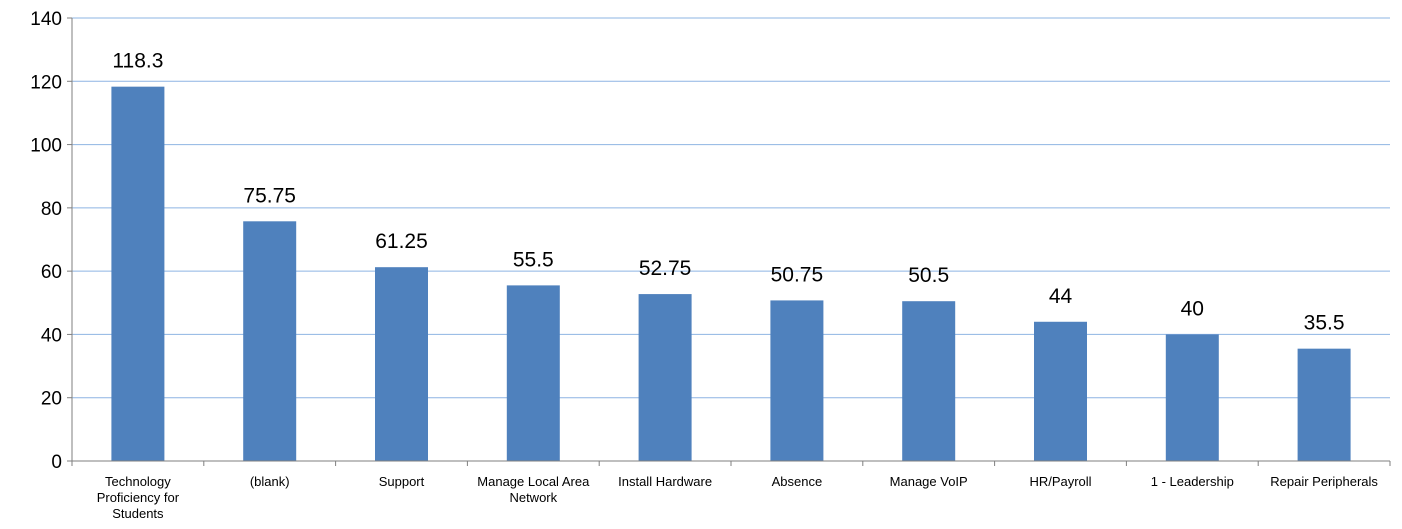 This screenshot has width=1402, height=529. I want to click on data-label: 35.5, so click(1324, 323).